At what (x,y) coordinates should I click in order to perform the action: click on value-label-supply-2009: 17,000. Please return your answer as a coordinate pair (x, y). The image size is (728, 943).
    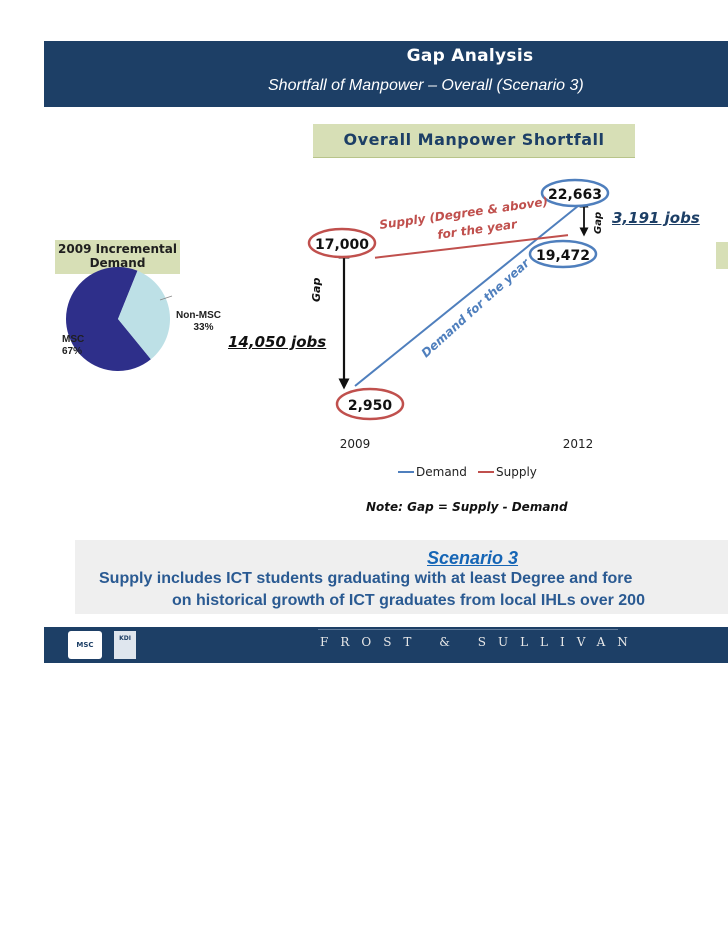
    Looking at the image, I should click on (342, 245).